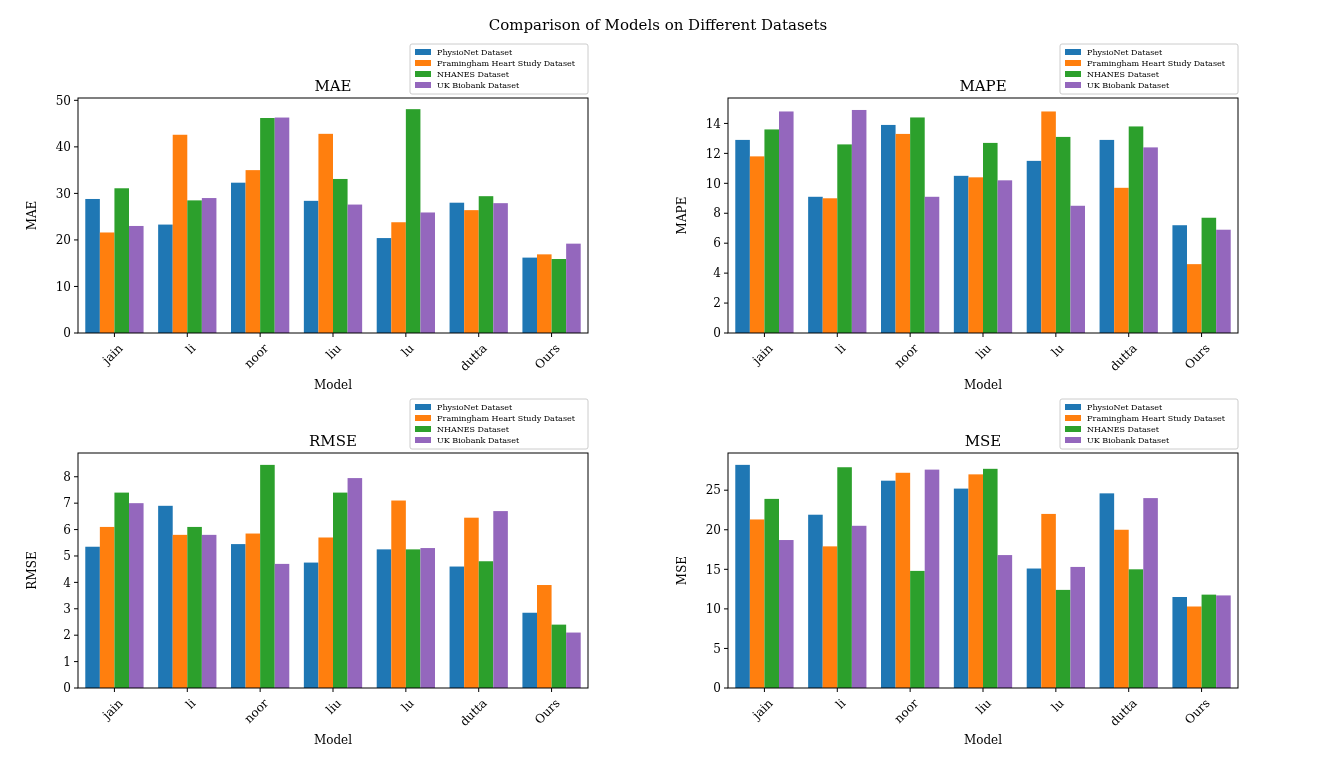 The image size is (1322, 758). What do you see at coordinates (67, 608) in the screenshot?
I see `y-tick-label: 3` at bounding box center [67, 608].